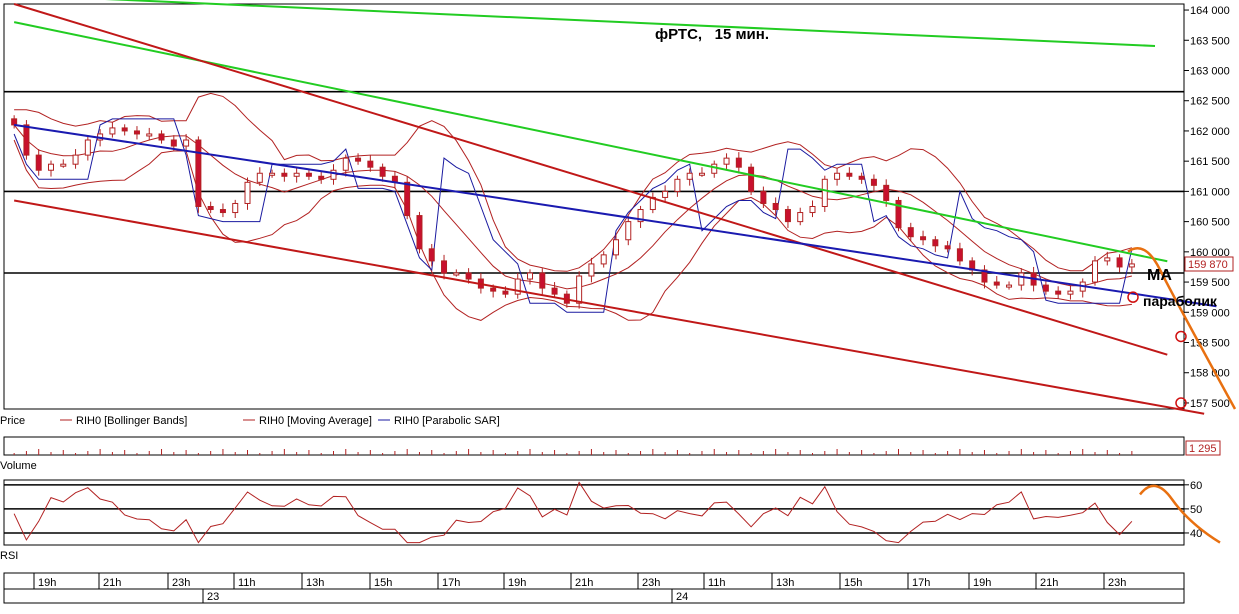 This screenshot has width=1239, height=614. I want to click on y-tick-label: 163 000, so click(1210, 71).